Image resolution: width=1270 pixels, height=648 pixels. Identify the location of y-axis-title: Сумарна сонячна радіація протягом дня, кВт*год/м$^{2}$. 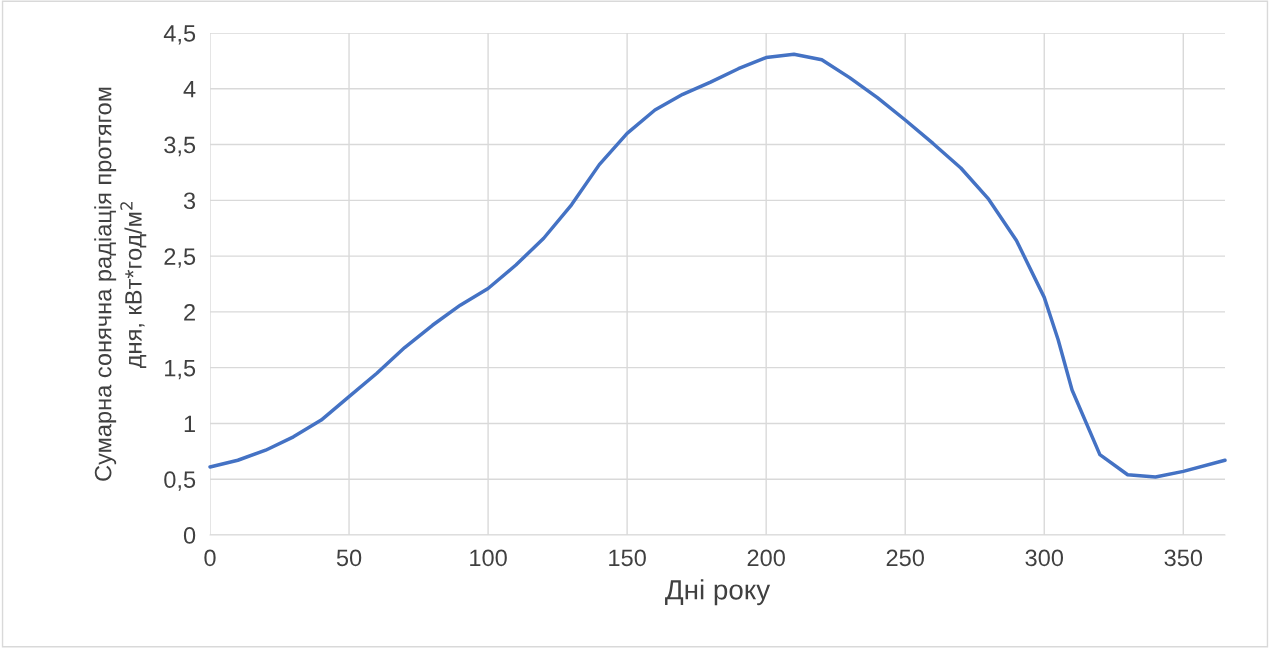
(120, 284).